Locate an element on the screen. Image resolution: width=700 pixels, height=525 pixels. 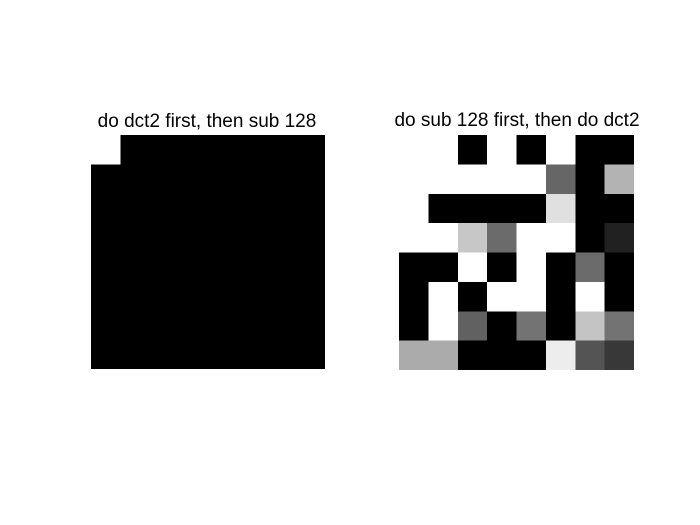
heatmap-cell-r3-c4 is located at coordinates (223, 237).